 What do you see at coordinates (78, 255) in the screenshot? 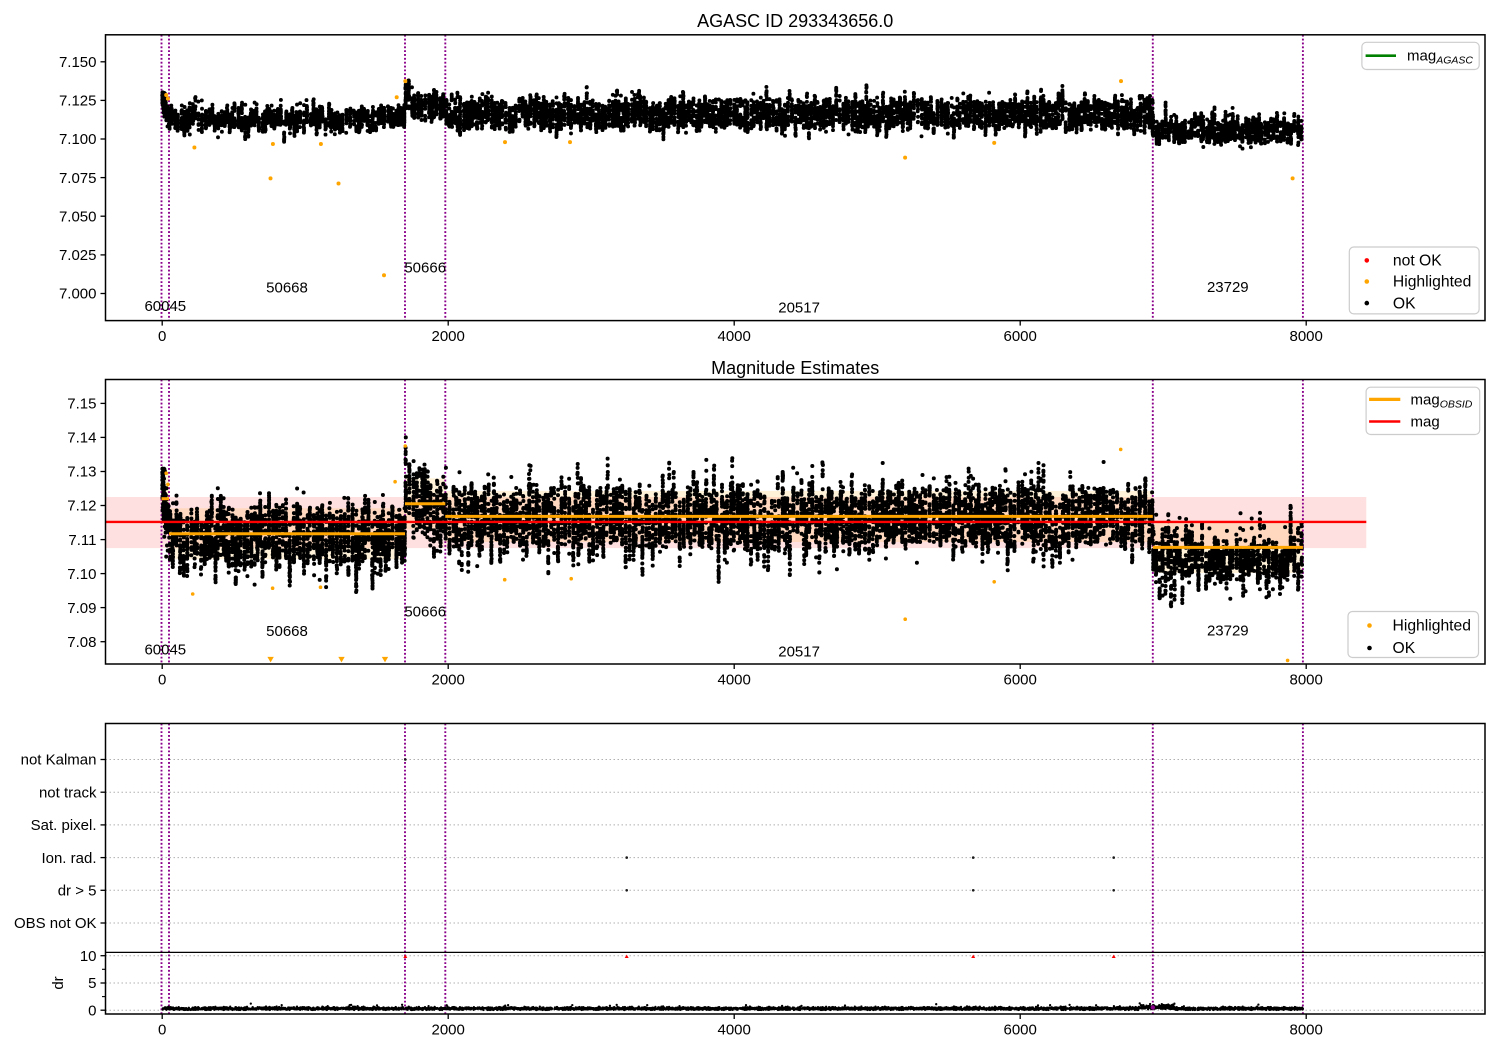
I see `svg-text: 7.025` at bounding box center [78, 255].